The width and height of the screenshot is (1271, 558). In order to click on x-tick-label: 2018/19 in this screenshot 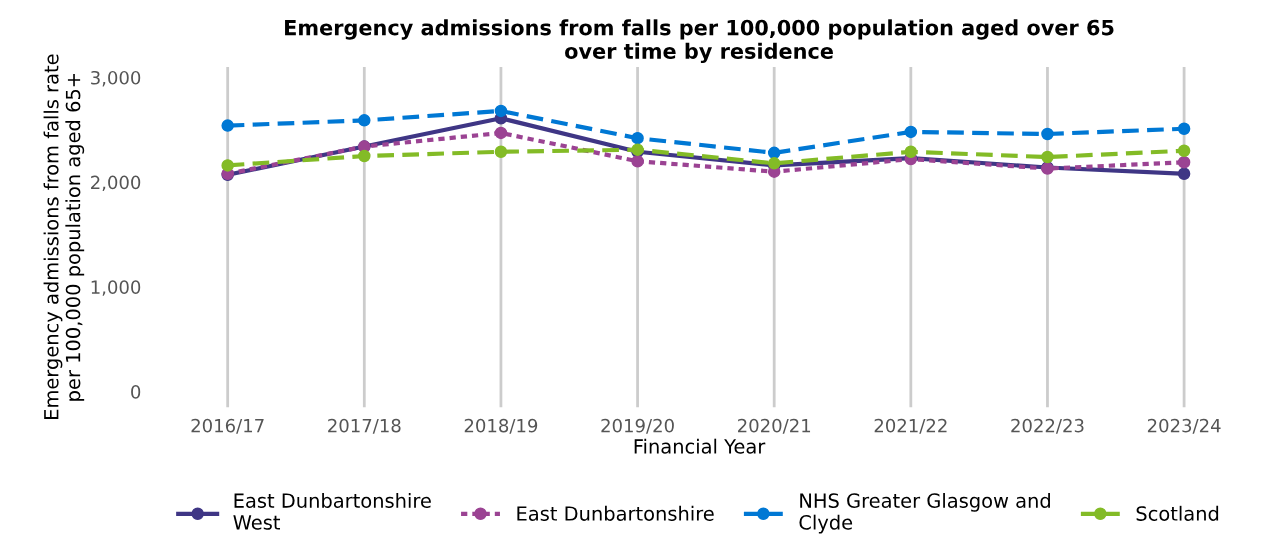, I will do `click(501, 426)`.